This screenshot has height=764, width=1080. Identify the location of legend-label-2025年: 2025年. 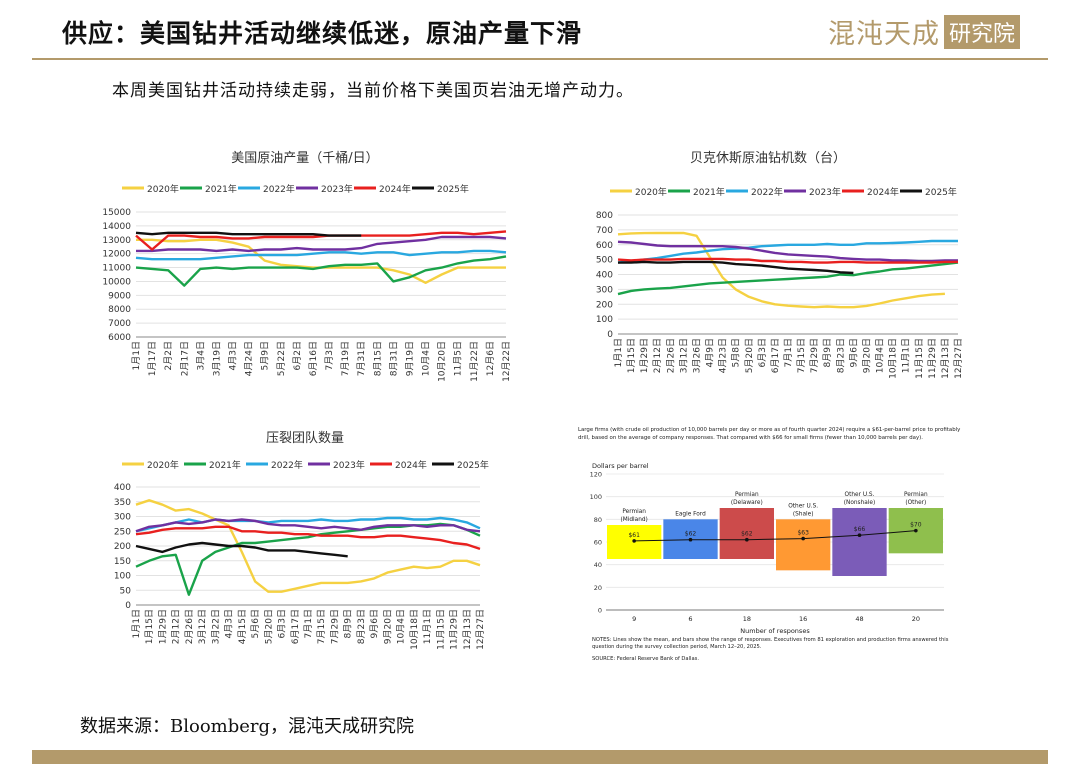
(941, 192).